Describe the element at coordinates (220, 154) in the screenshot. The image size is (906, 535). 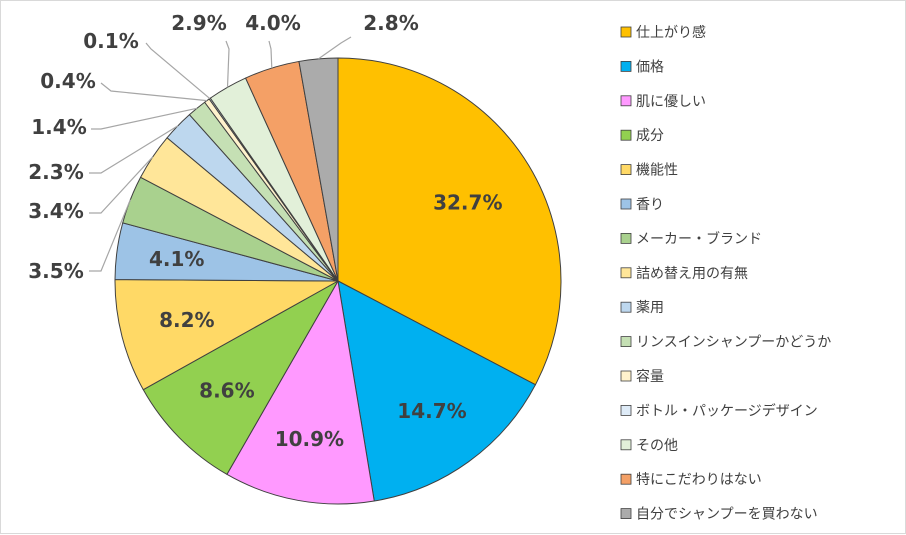
I see `leader-lines` at that location.